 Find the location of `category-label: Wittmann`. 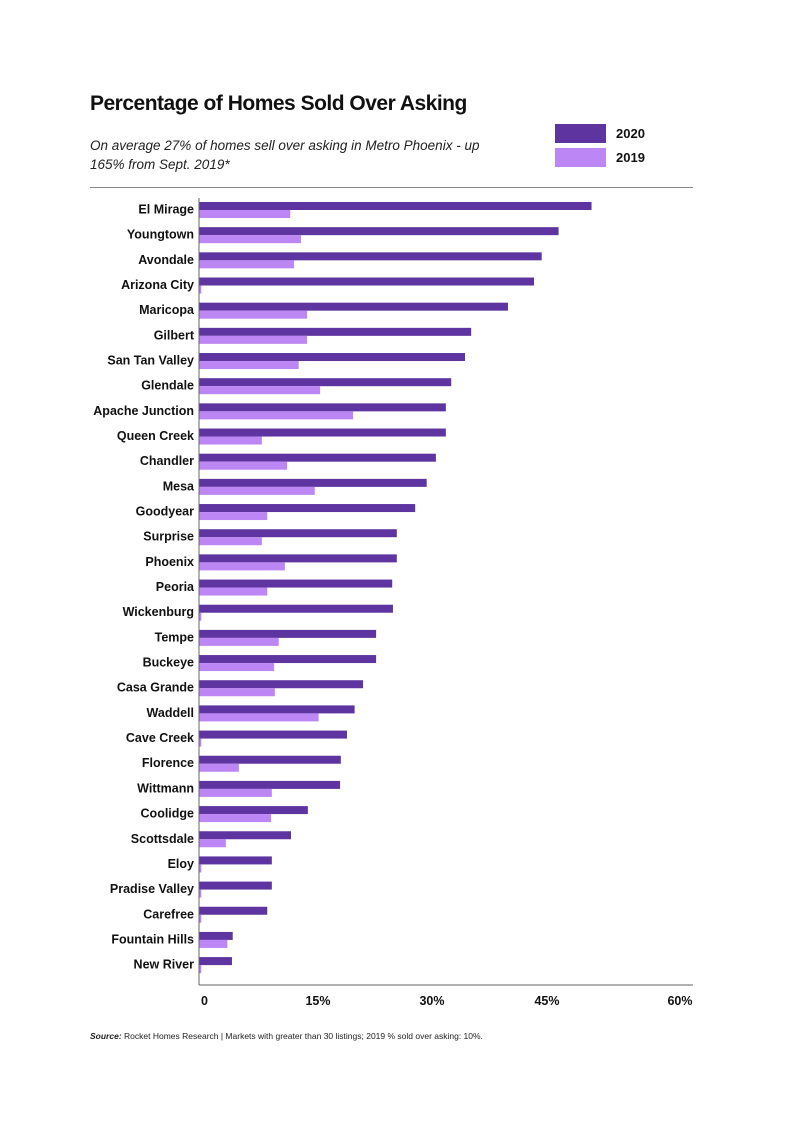

category-label: Wittmann is located at coordinates (165, 788).